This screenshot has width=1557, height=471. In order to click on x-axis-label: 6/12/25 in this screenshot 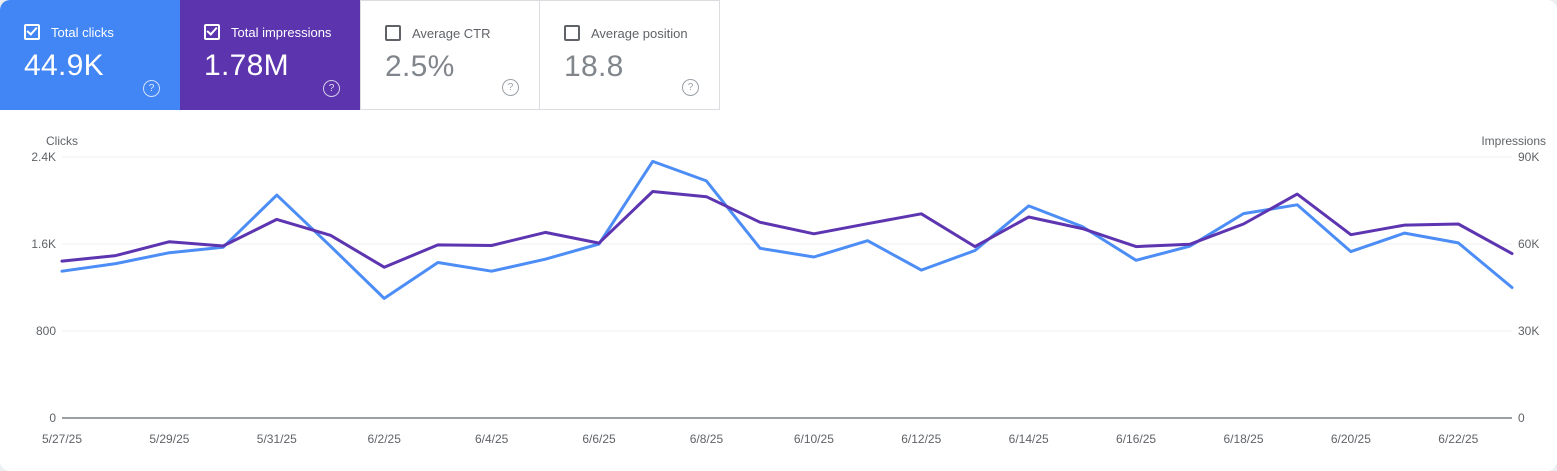, I will do `click(921, 439)`.